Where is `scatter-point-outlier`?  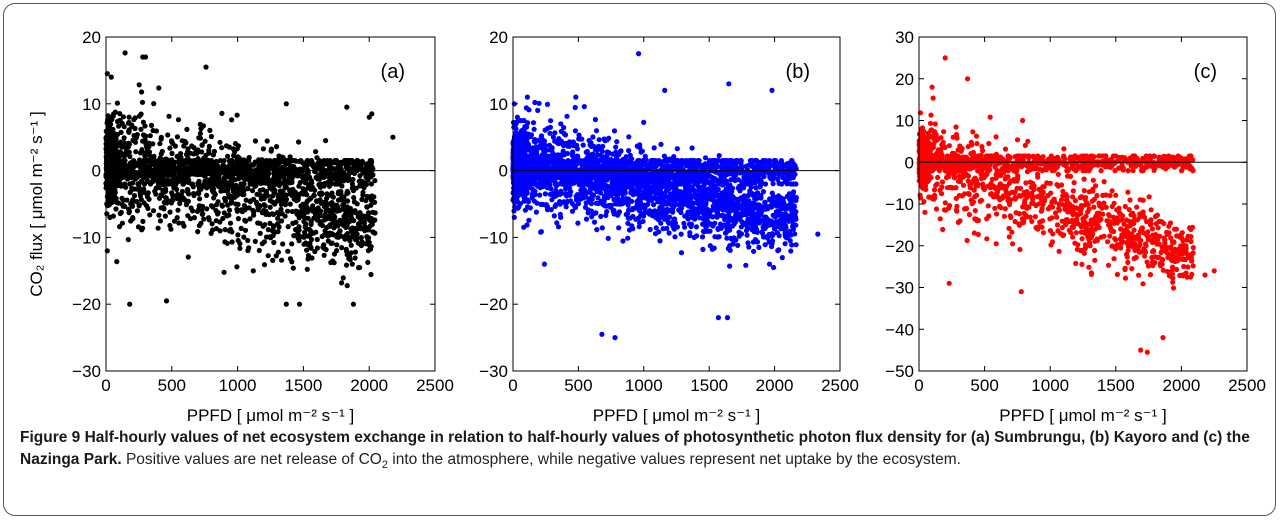 scatter-point-outlier is located at coordinates (206, 67).